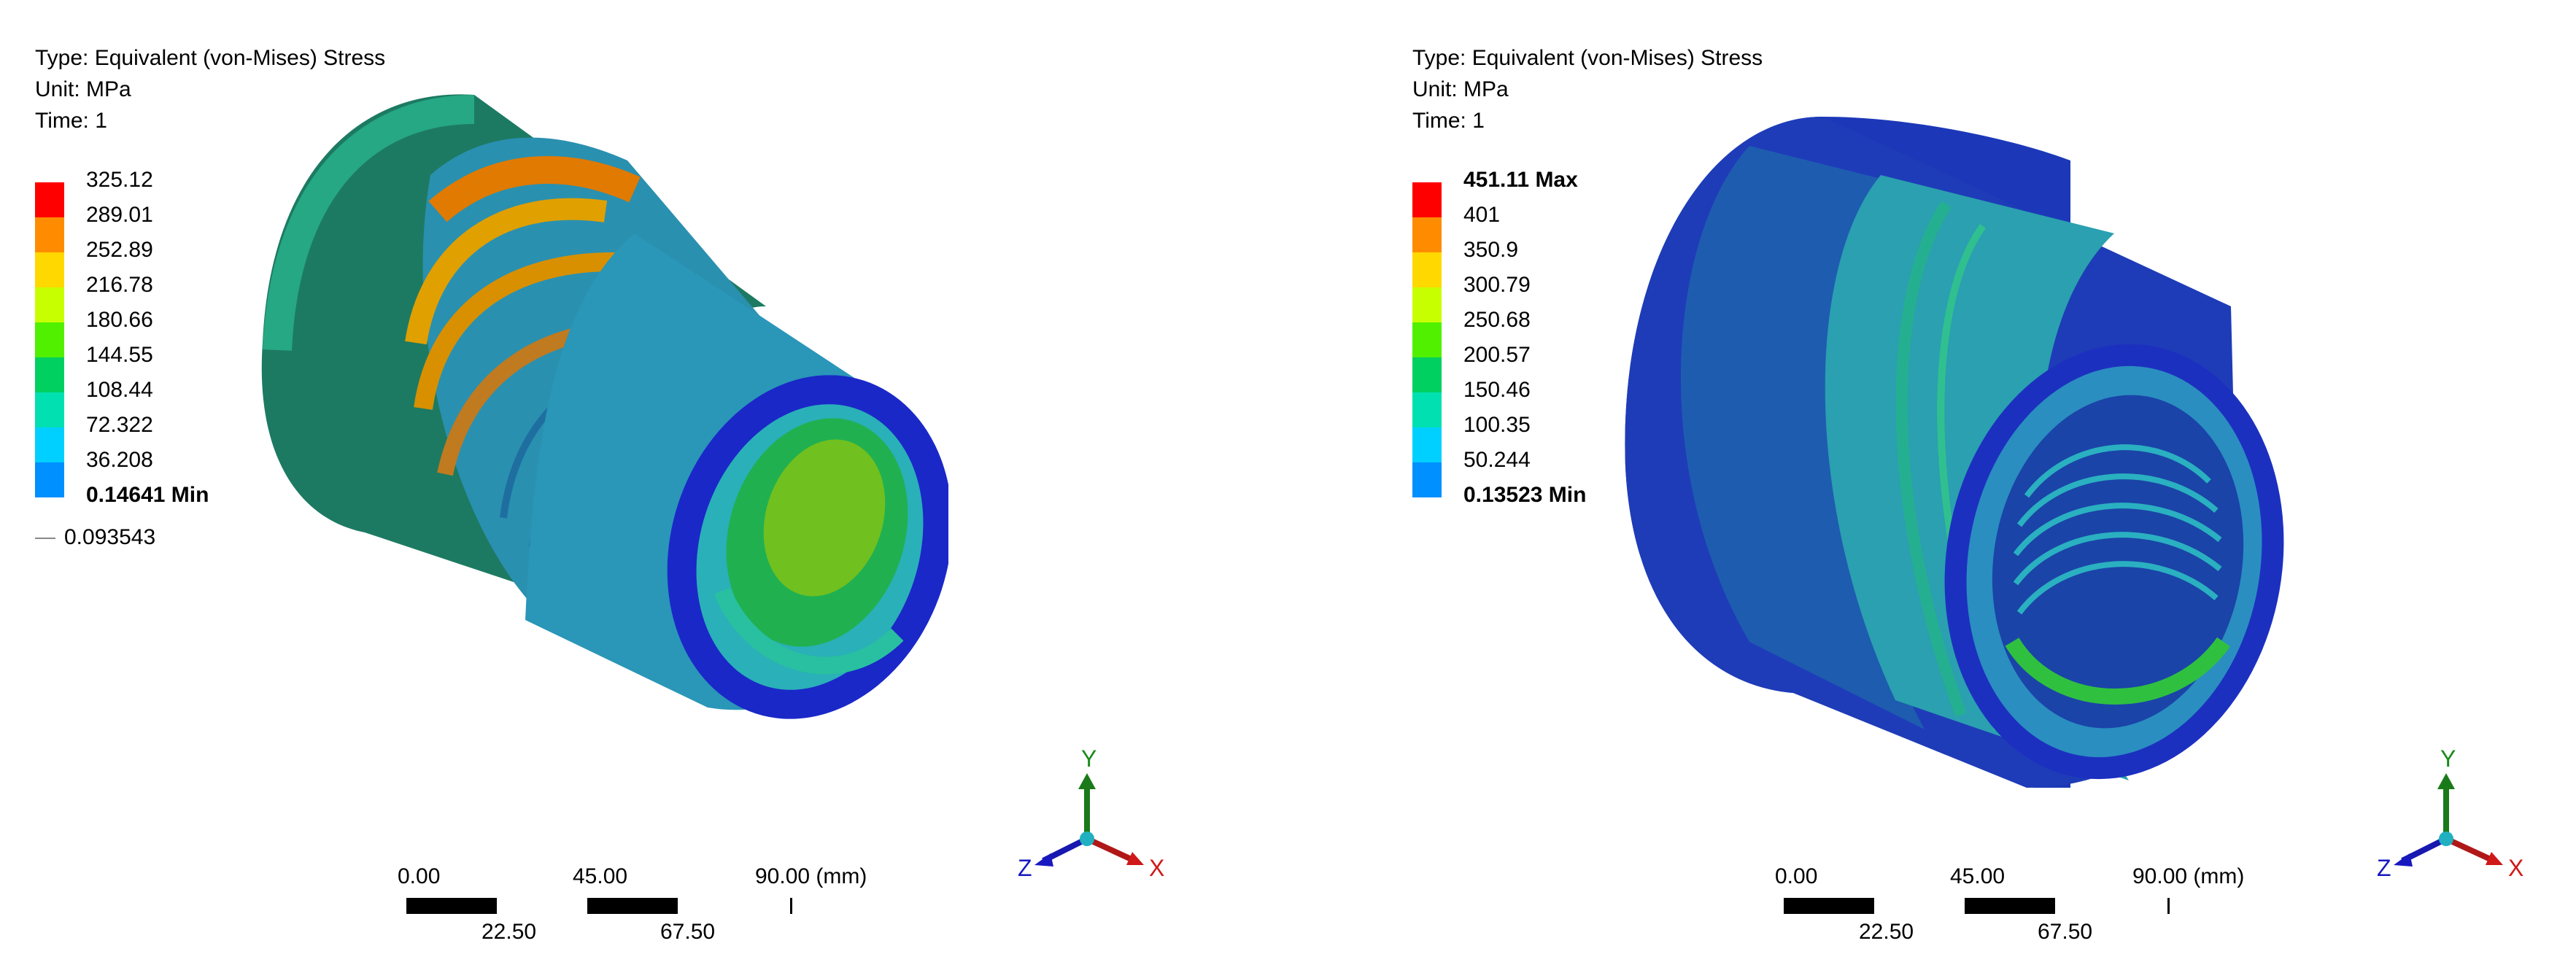  What do you see at coordinates (119, 425) in the screenshot?
I see `legend-value: 72.322` at bounding box center [119, 425].